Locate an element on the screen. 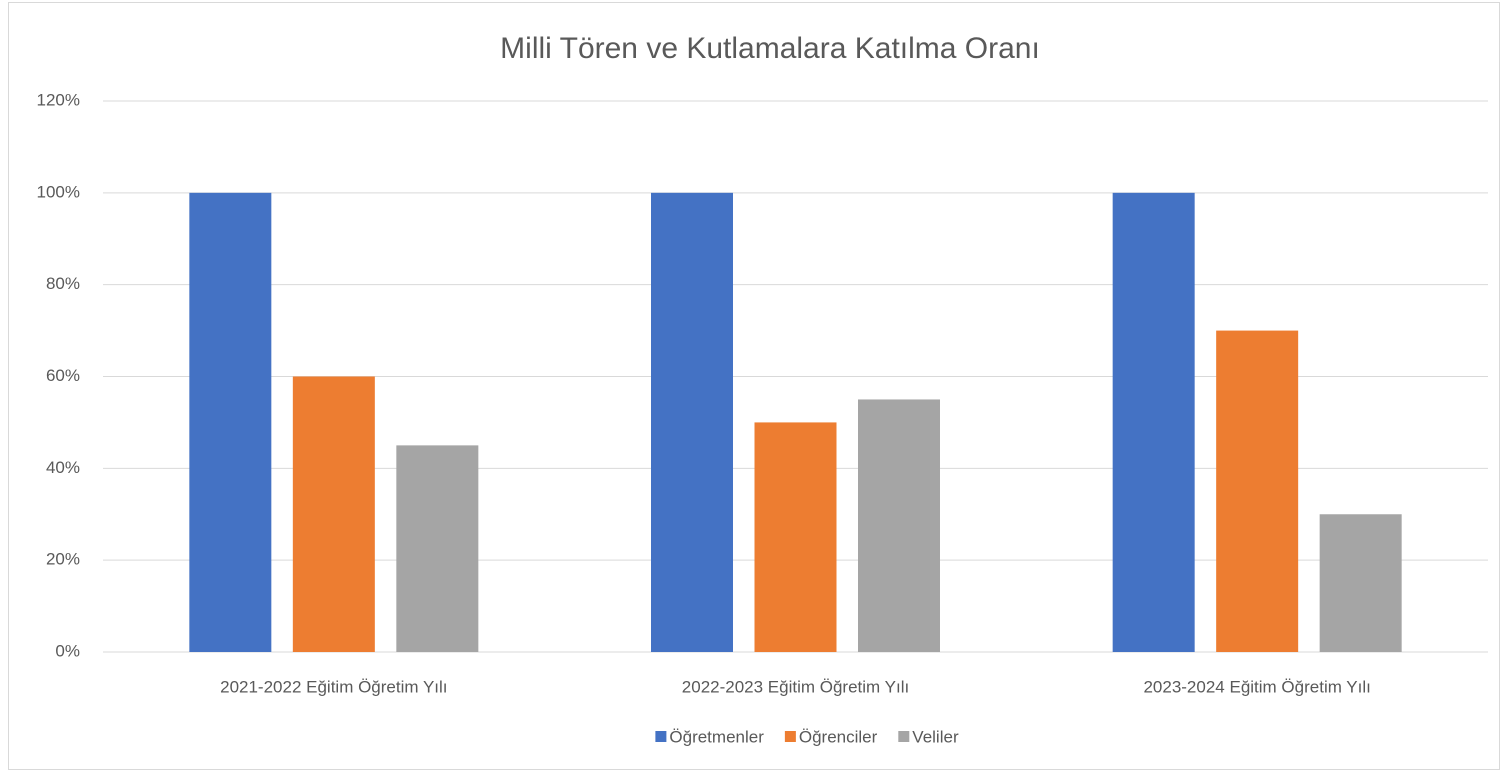 The image size is (1508, 774). y-tick-label: 60% is located at coordinates (63, 375).